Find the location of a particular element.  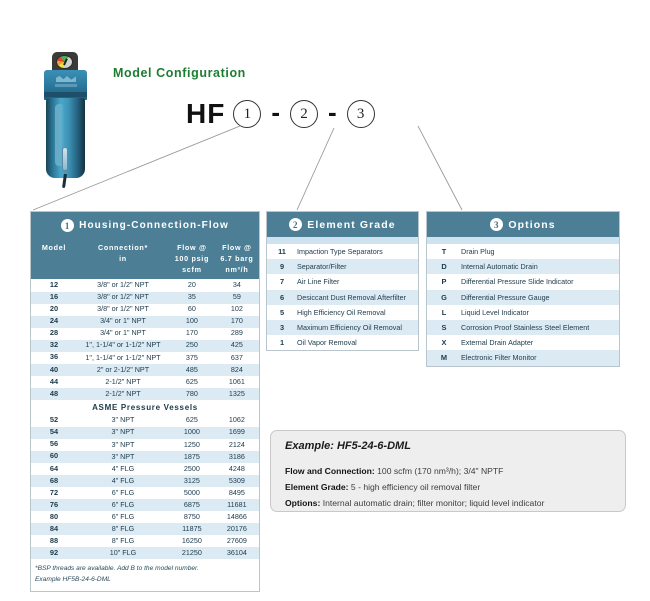

table-row: 92 10" FLG 21250 36104 is located at coordinates (145, 553).